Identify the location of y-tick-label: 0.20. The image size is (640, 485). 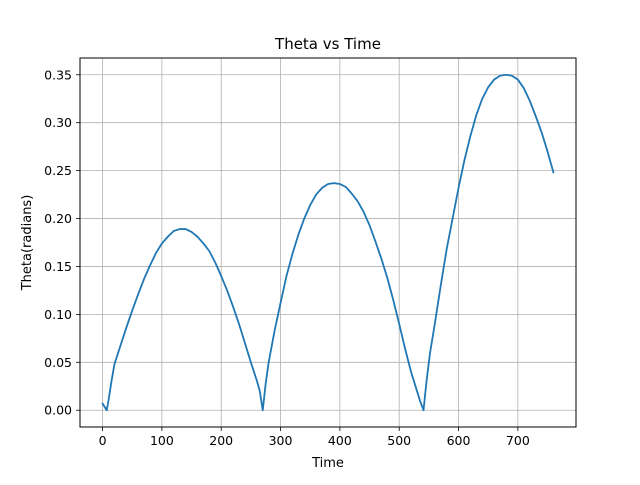
(58, 218).